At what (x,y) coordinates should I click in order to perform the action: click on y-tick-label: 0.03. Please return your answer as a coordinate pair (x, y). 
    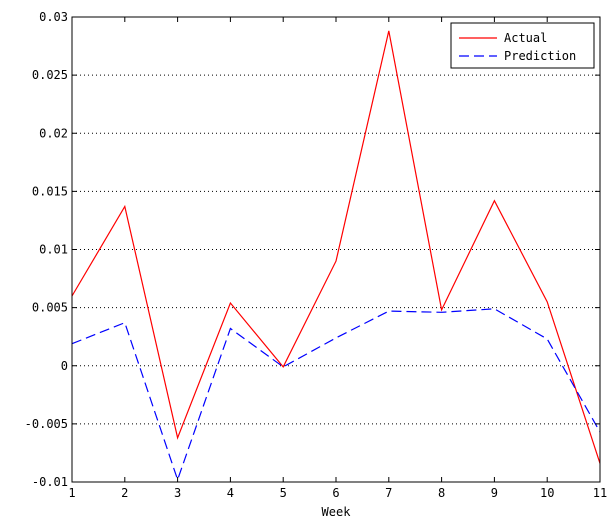
    Looking at the image, I should click on (53, 17).